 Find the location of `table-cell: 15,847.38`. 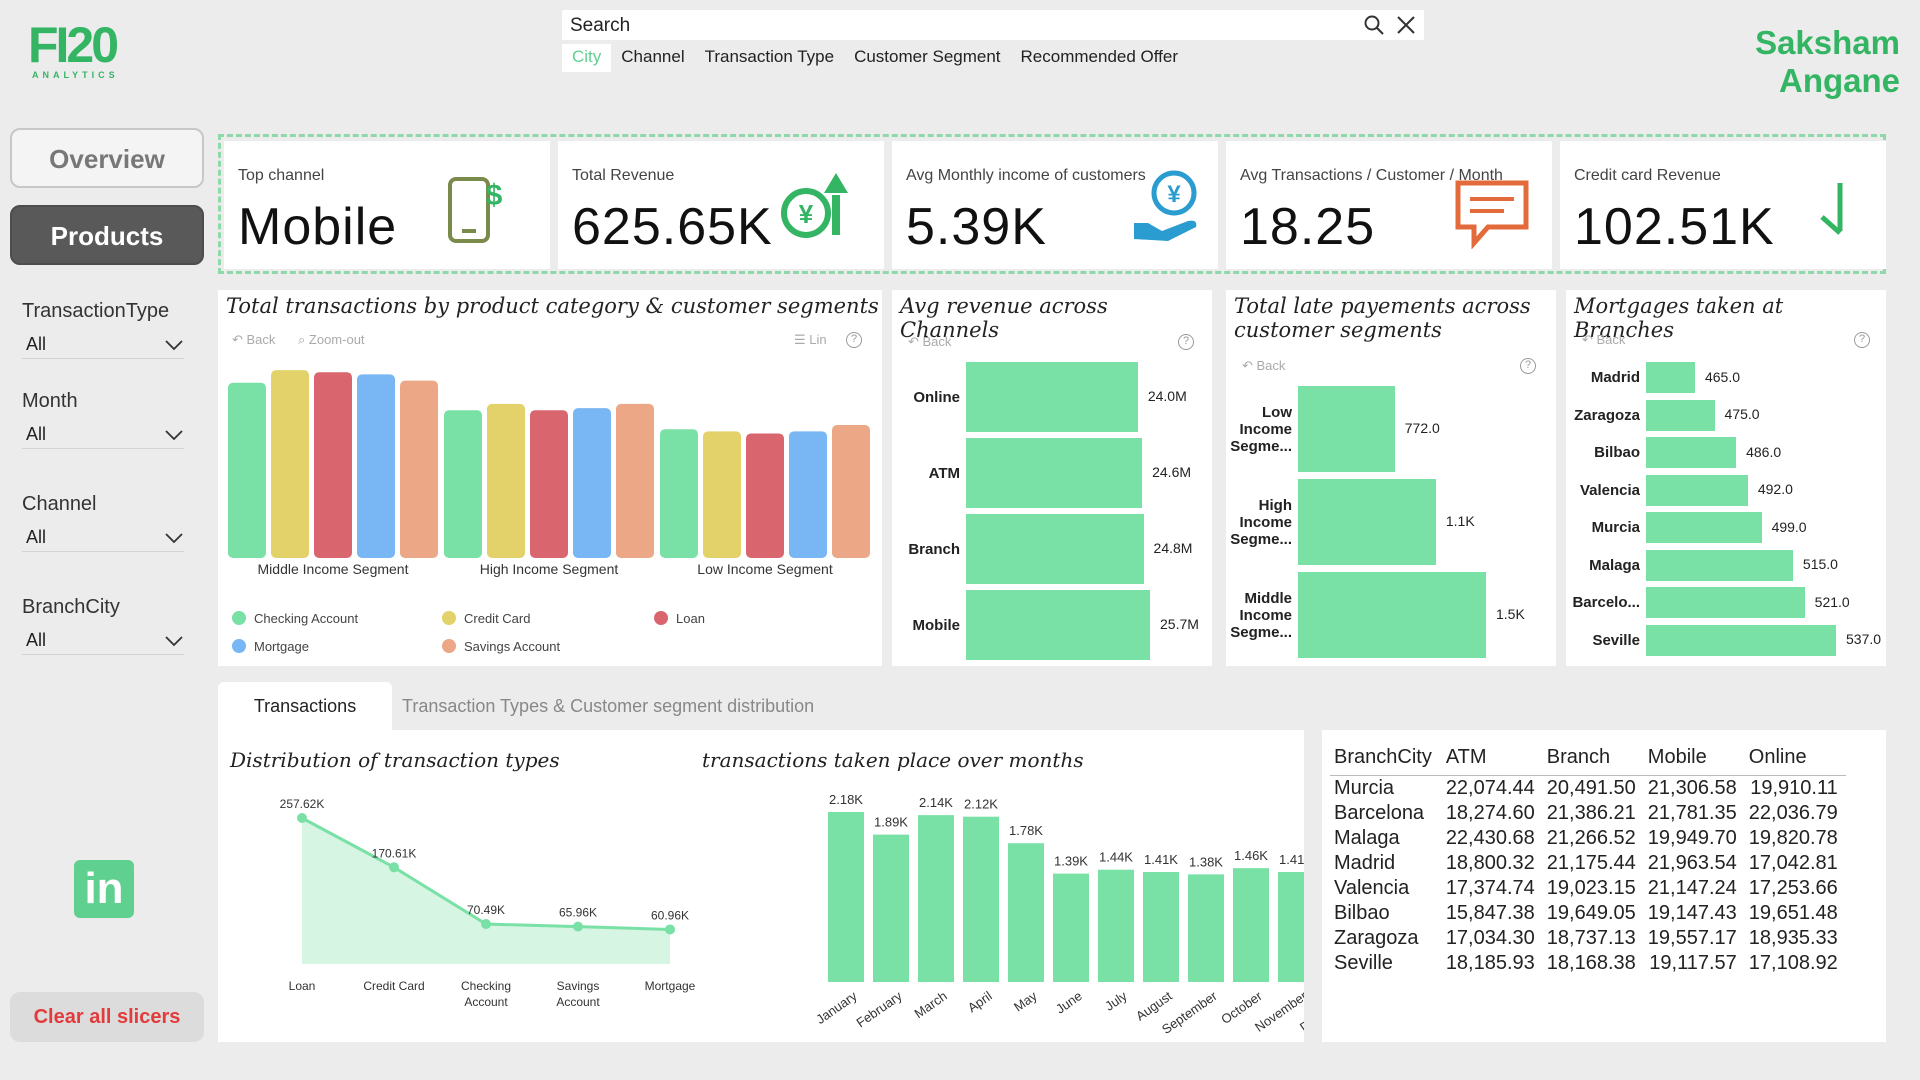

table-cell: 15,847.38 is located at coordinates (1490, 913).